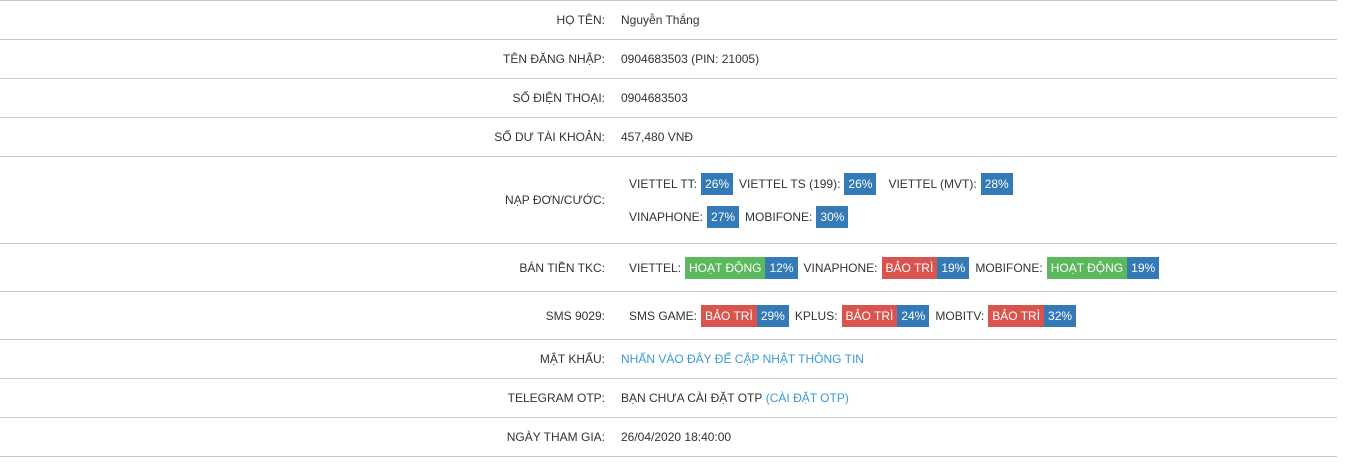 This screenshot has width=1358, height=464. I want to click on tkc-item-viettel: VIETTEL: HOẠT ĐỘNG 12%, so click(713, 267).